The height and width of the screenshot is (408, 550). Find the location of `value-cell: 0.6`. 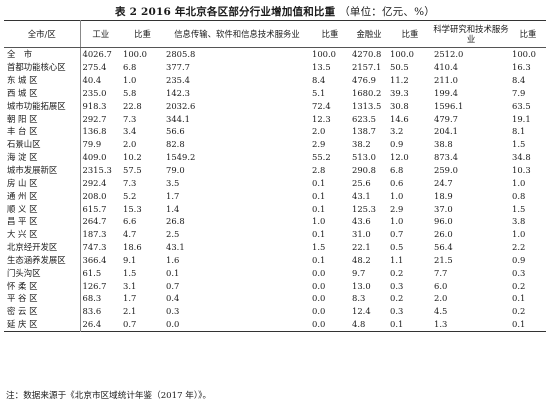

value-cell: 0.6 is located at coordinates (397, 182).